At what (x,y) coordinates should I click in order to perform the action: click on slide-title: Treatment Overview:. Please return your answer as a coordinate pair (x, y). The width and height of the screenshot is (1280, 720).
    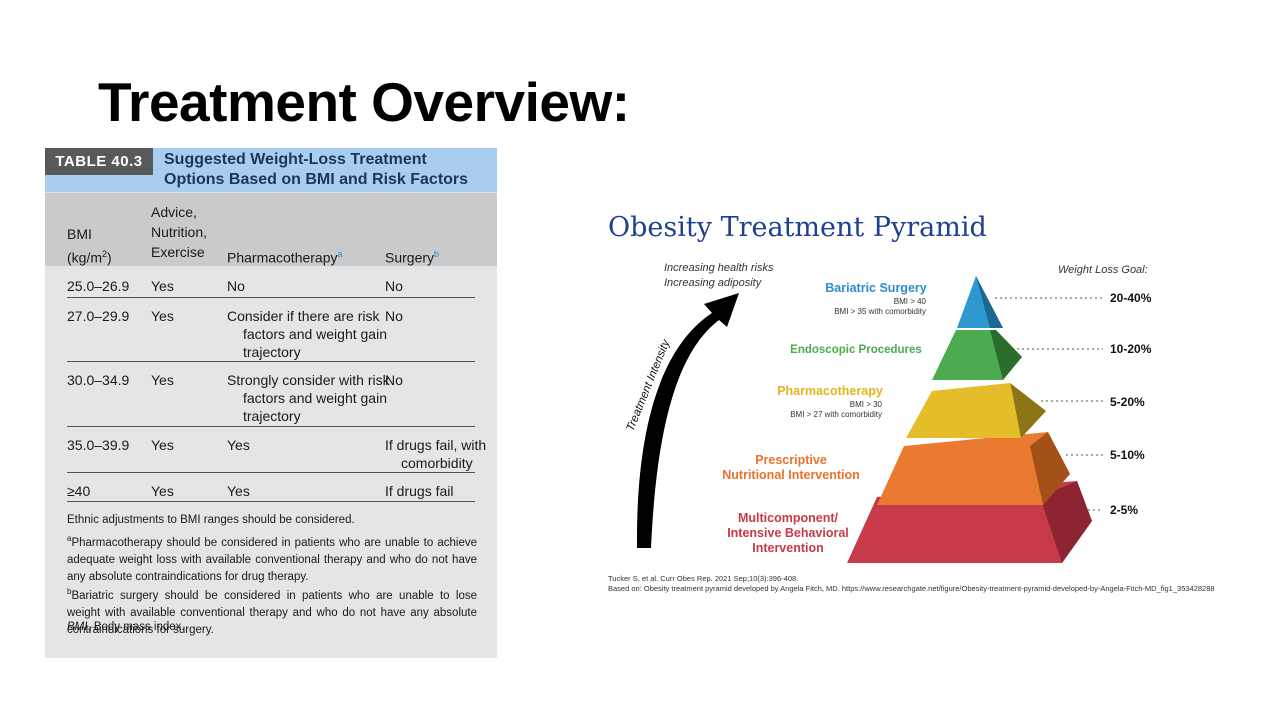
    Looking at the image, I should click on (364, 102).